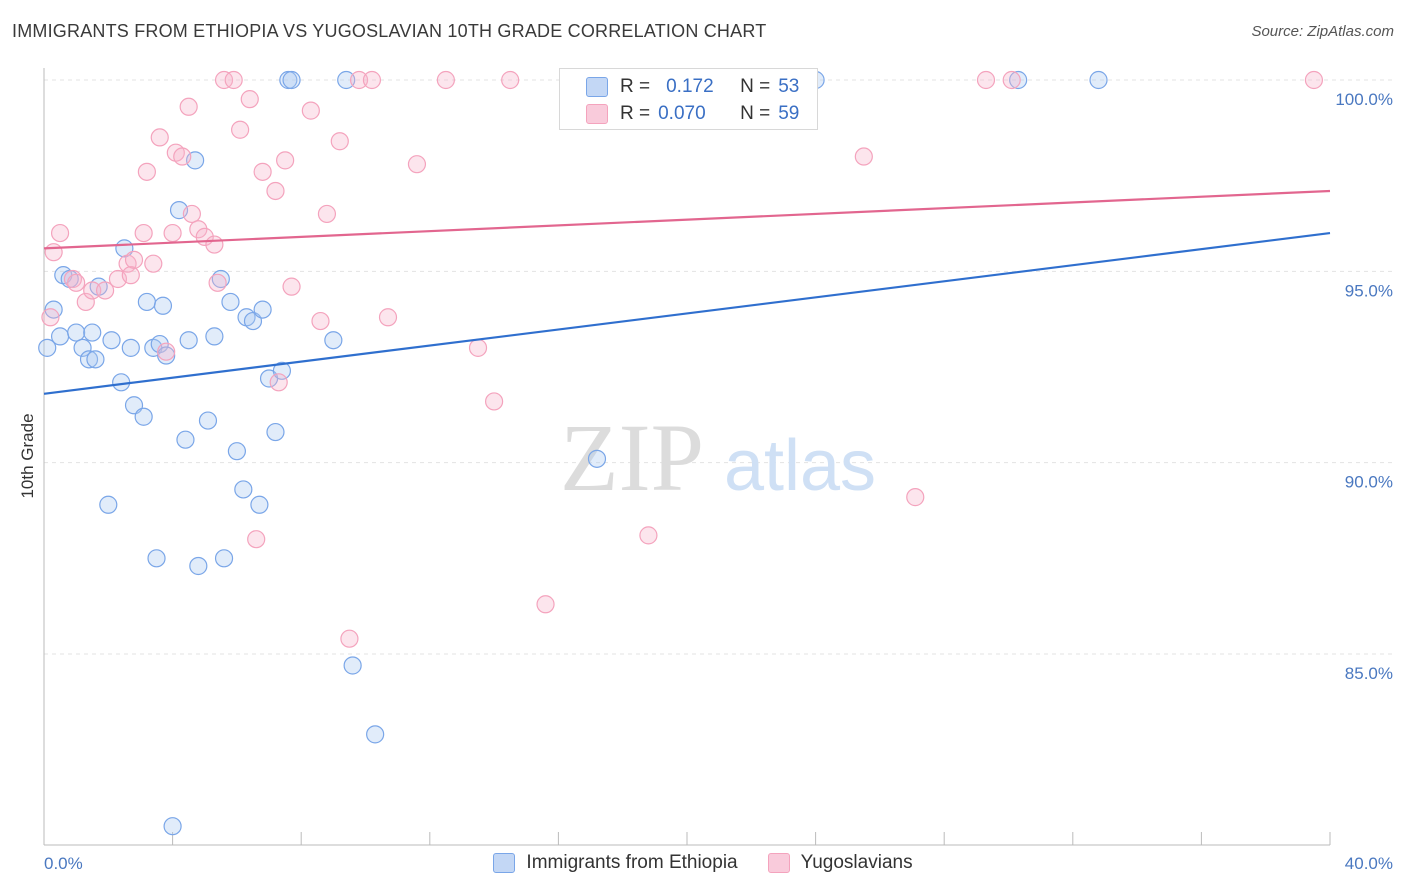 The image size is (1406, 892). Describe the element at coordinates (687, 219) in the screenshot. I see `yugoslavian-trend-line` at that location.